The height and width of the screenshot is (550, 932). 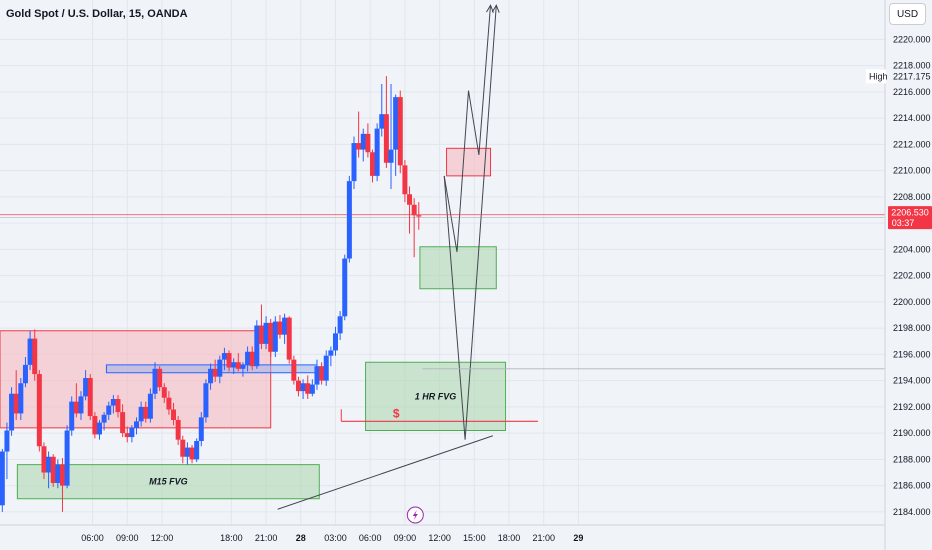 I want to click on upper-fvg-zone, so click(x=458, y=268).